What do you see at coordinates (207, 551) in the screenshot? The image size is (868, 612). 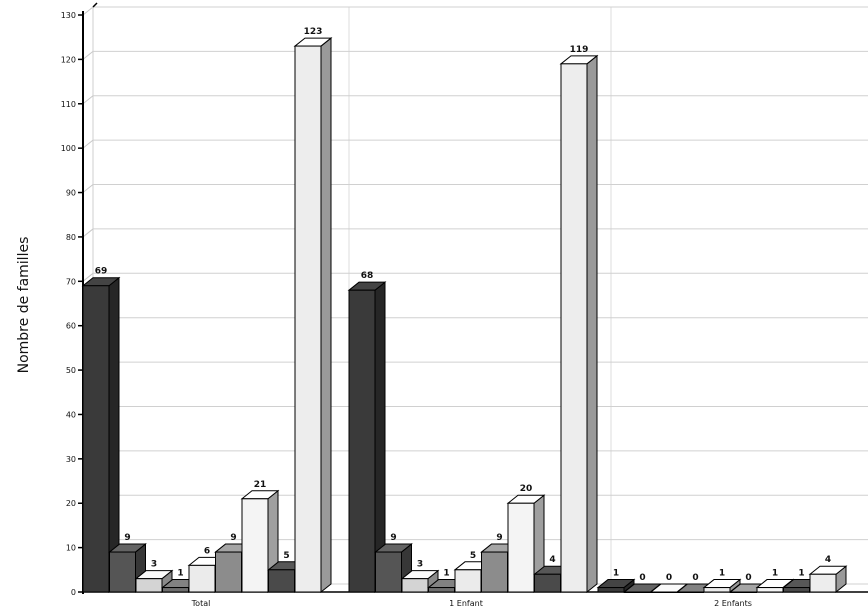 I see `data-label: 6` at bounding box center [207, 551].